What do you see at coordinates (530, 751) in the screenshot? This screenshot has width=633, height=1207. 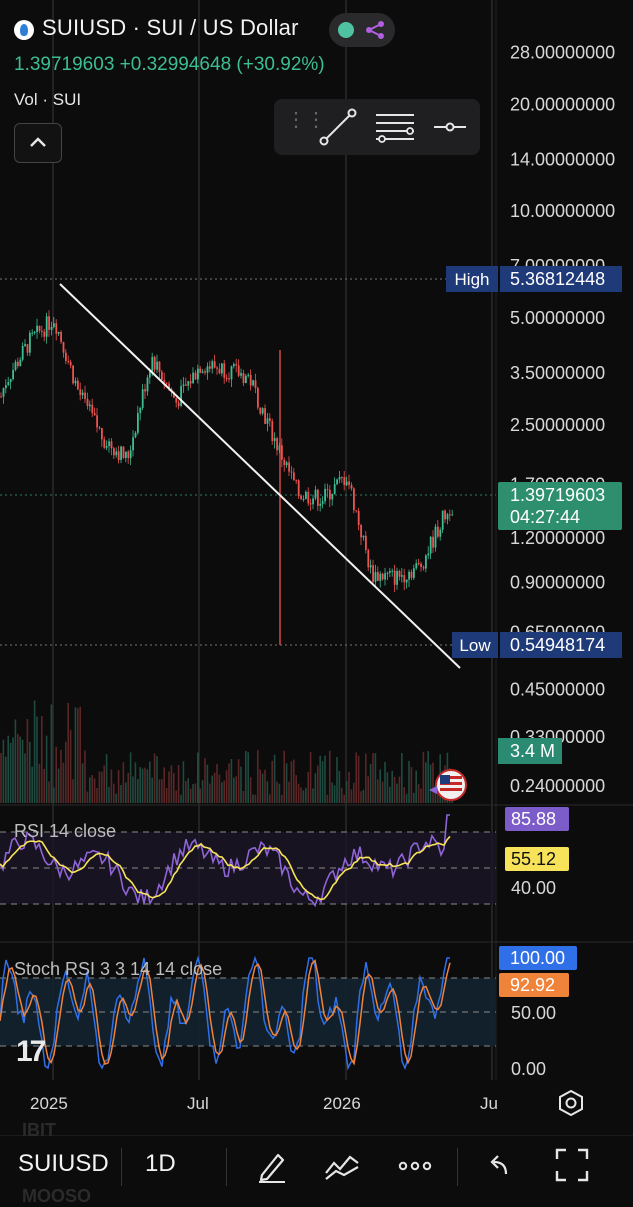 I see `volume-badge: 3.4 M` at bounding box center [530, 751].